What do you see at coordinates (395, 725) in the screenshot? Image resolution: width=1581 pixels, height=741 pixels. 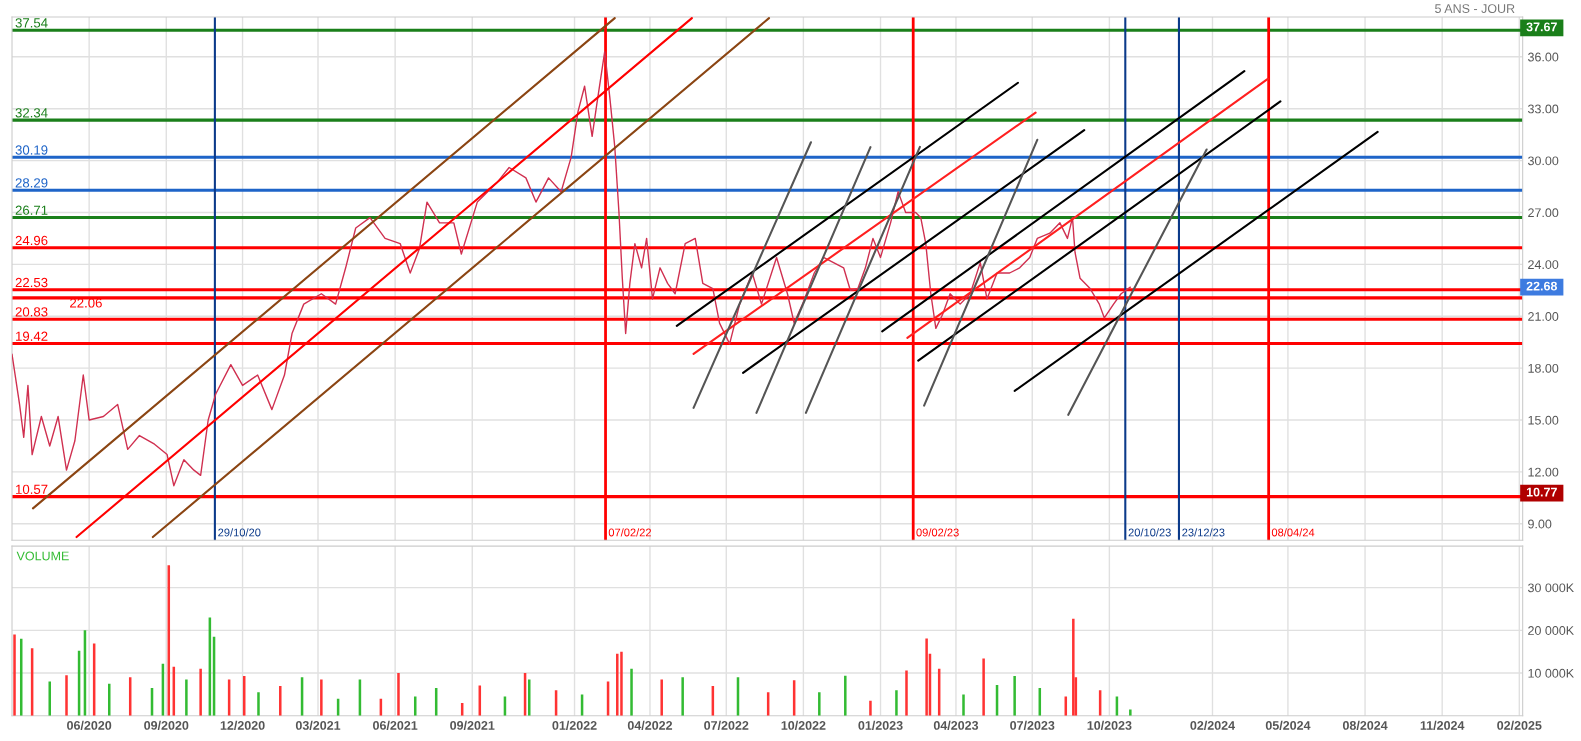 I see `x-tick-label: 06/2021` at bounding box center [395, 725].